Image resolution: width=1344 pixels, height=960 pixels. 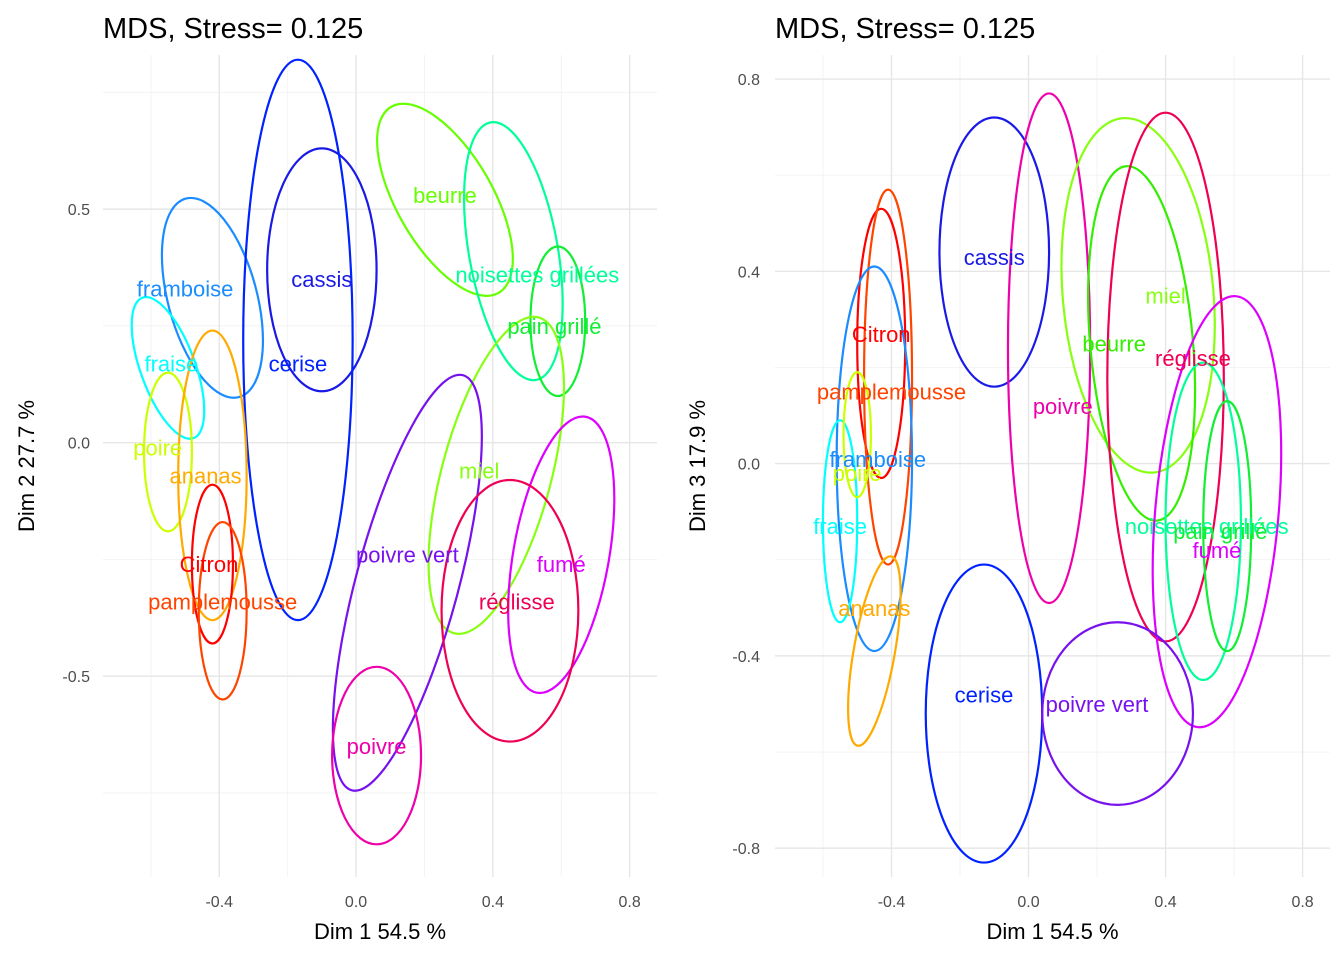 I want to click on ellipse-beurre, so click(x=445, y=199).